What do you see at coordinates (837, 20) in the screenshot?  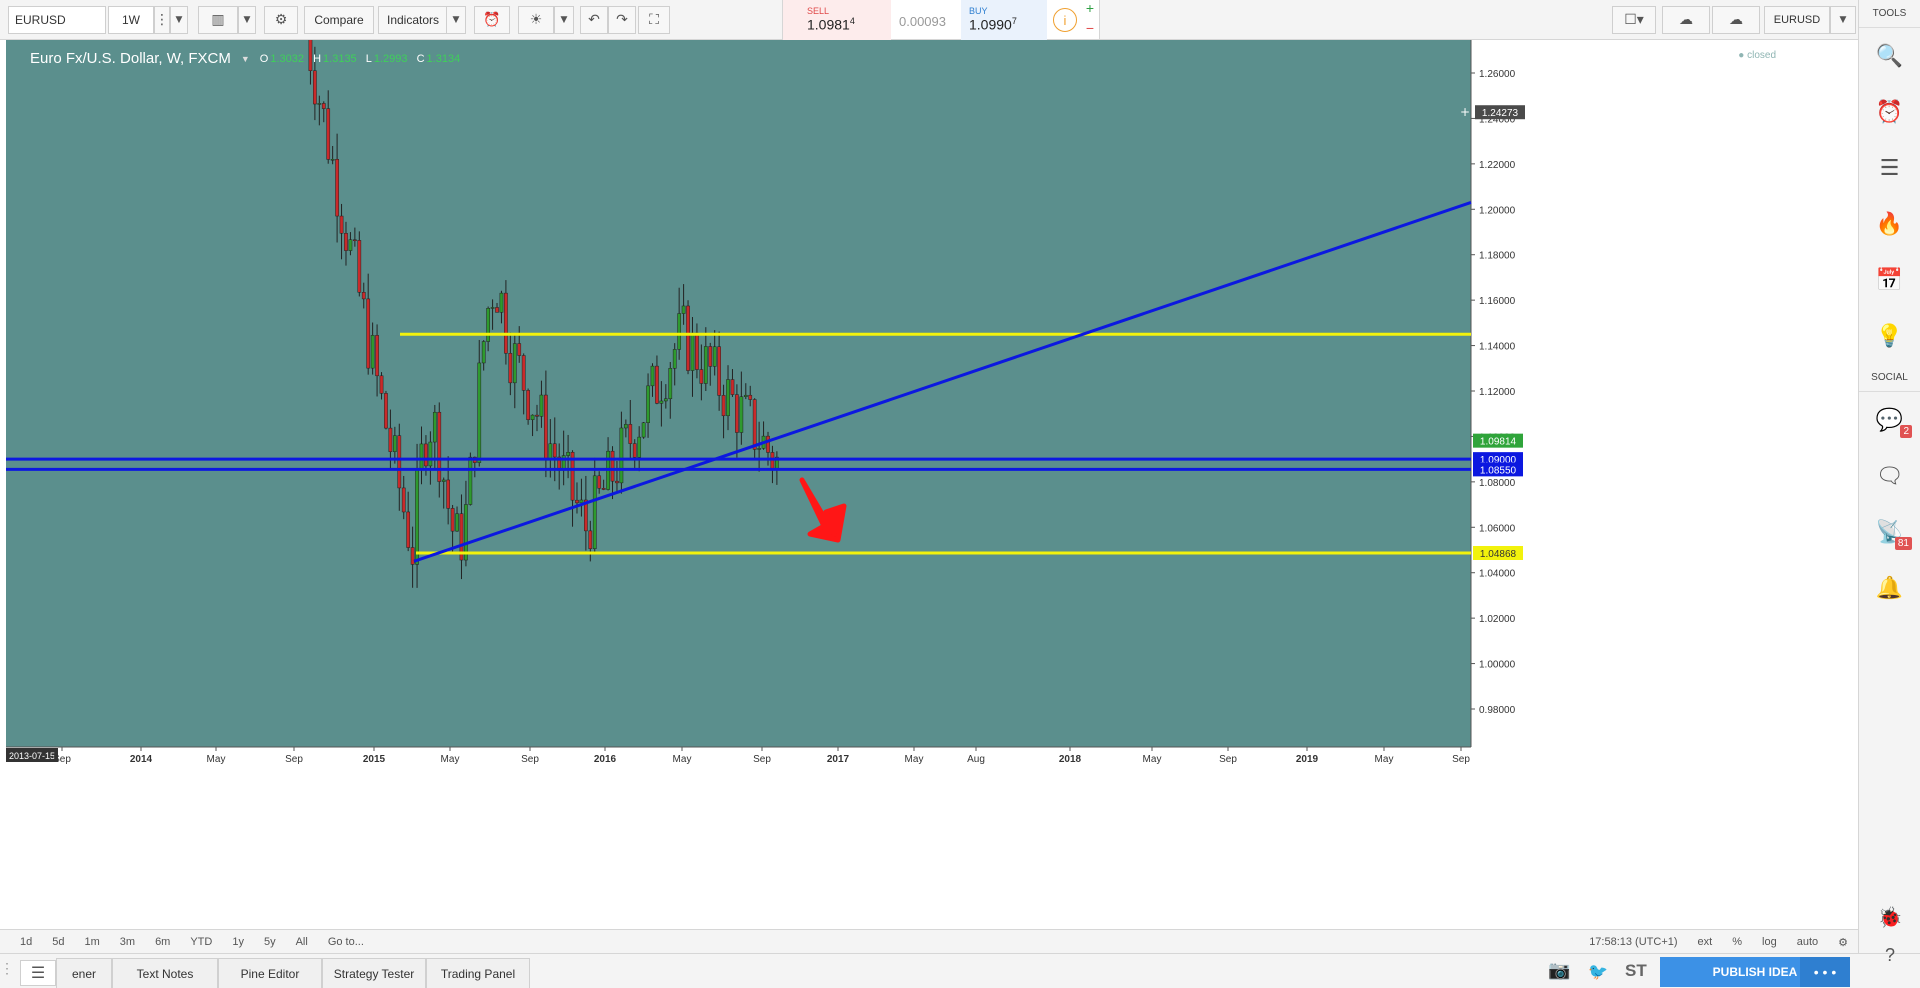 I see `sell-button: SELL 1.09814` at bounding box center [837, 20].